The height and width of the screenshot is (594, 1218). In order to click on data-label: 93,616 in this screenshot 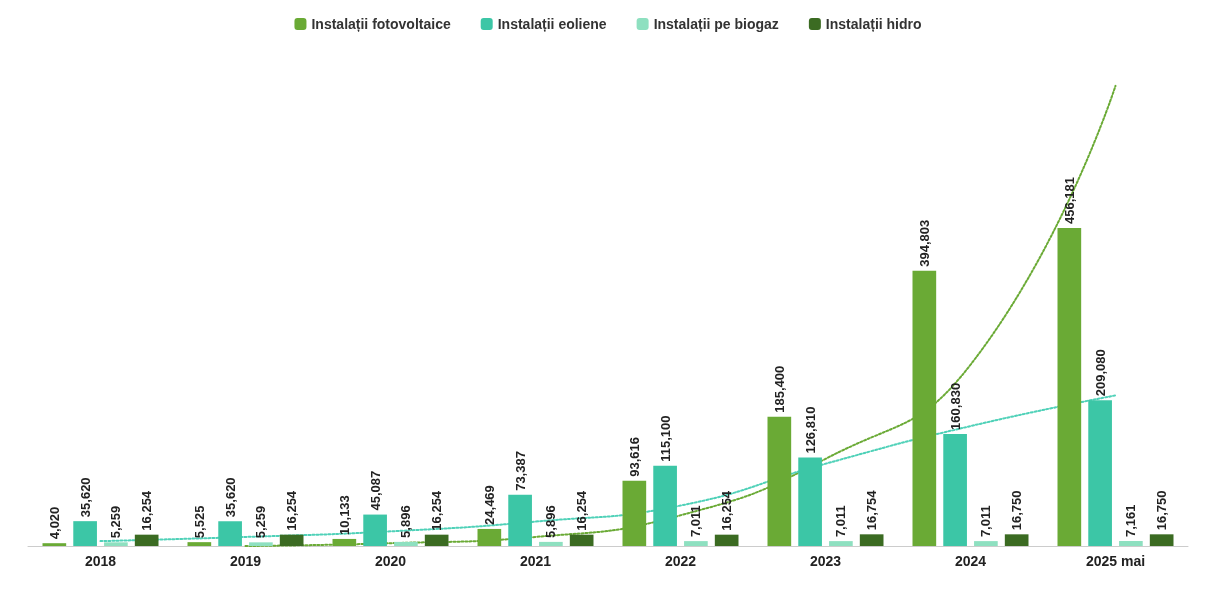, I will do `click(634, 456)`.